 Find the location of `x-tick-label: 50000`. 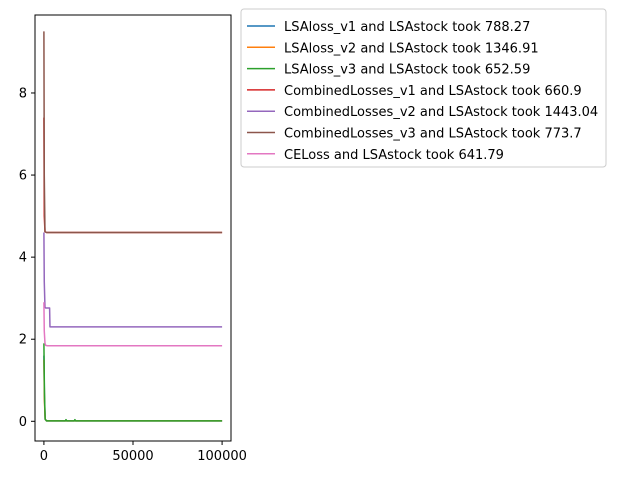

x-tick-label: 50000 is located at coordinates (132, 456).